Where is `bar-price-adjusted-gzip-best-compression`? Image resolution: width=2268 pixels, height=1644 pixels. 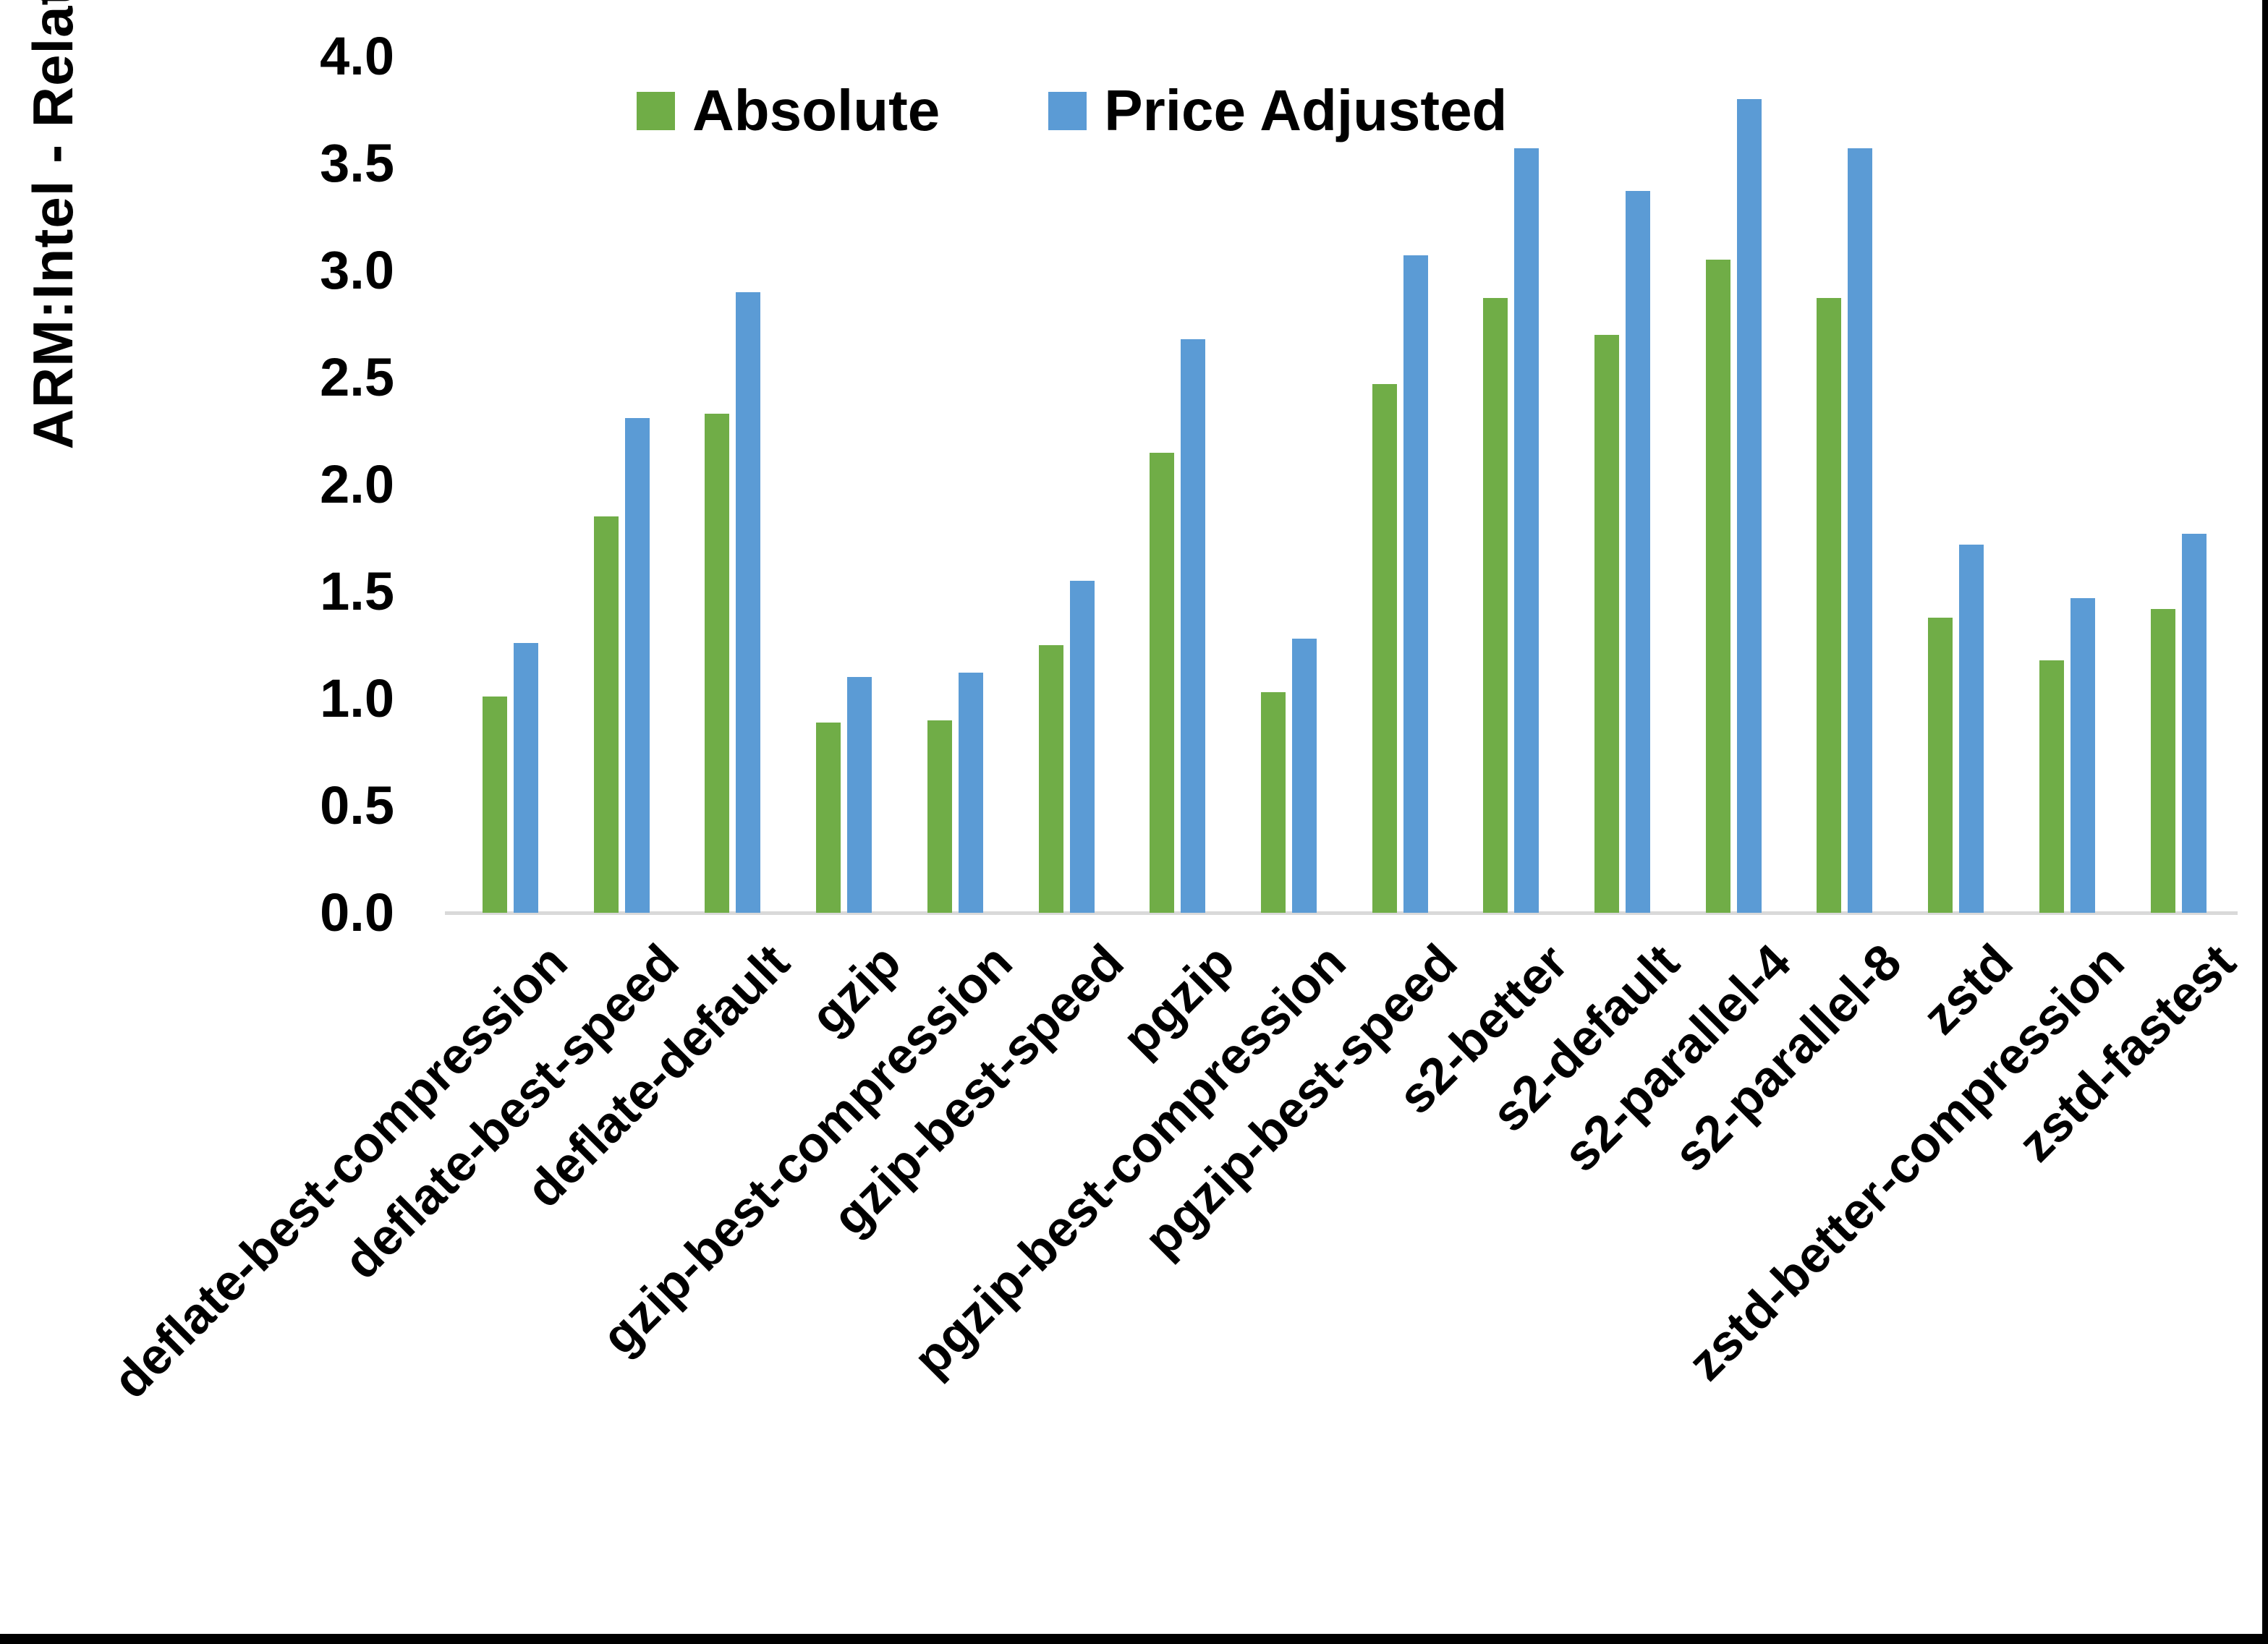
bar-price-adjusted-gzip-best-compression is located at coordinates (971, 793).